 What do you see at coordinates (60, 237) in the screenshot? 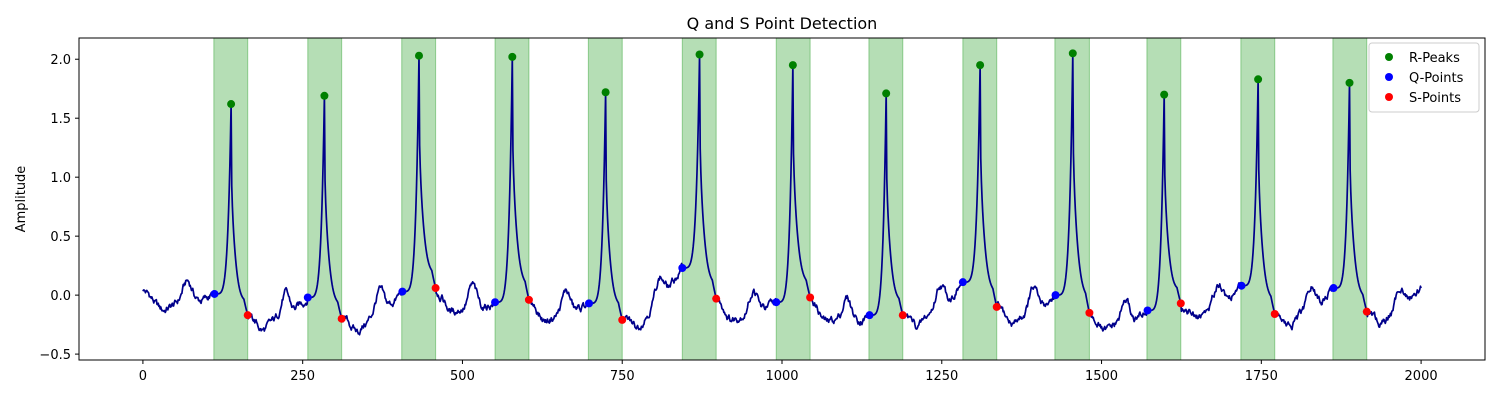
I see `y-tick-label-2: 0.5` at bounding box center [60, 237].